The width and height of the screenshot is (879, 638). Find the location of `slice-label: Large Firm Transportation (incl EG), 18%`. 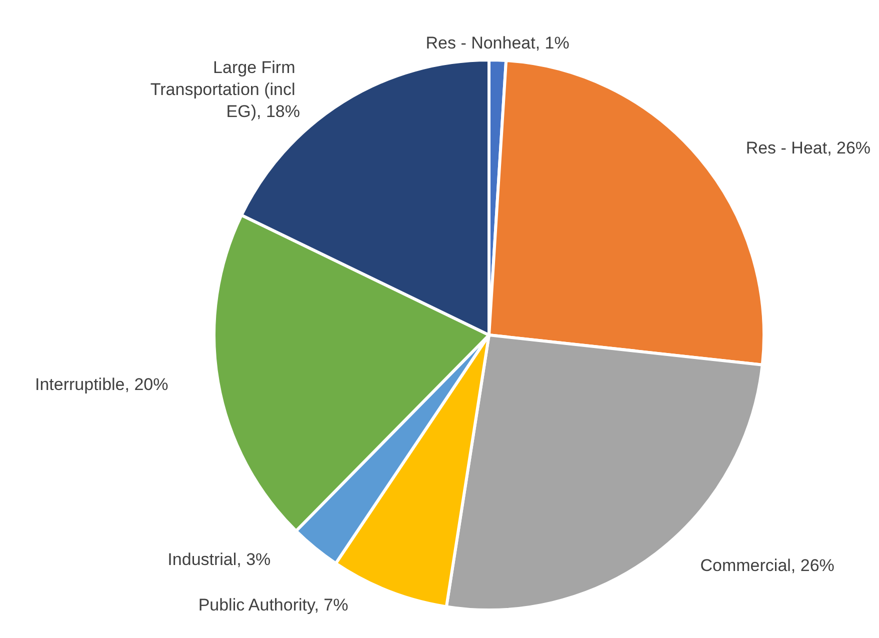

slice-label: Large Firm Transportation (incl EG), 18% is located at coordinates (225, 89).